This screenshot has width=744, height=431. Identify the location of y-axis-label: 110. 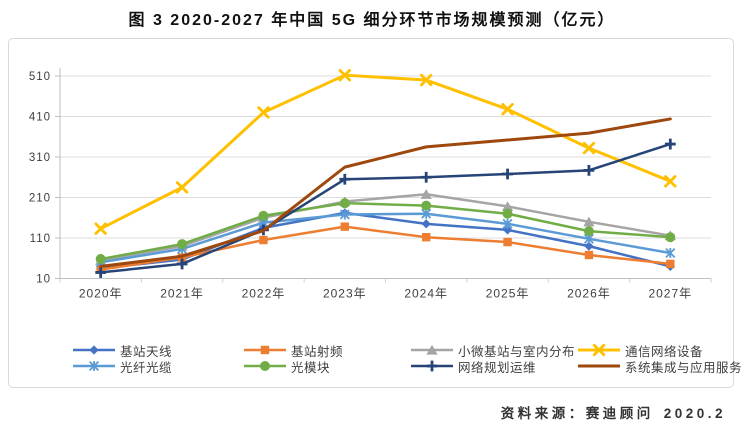
(40, 239).